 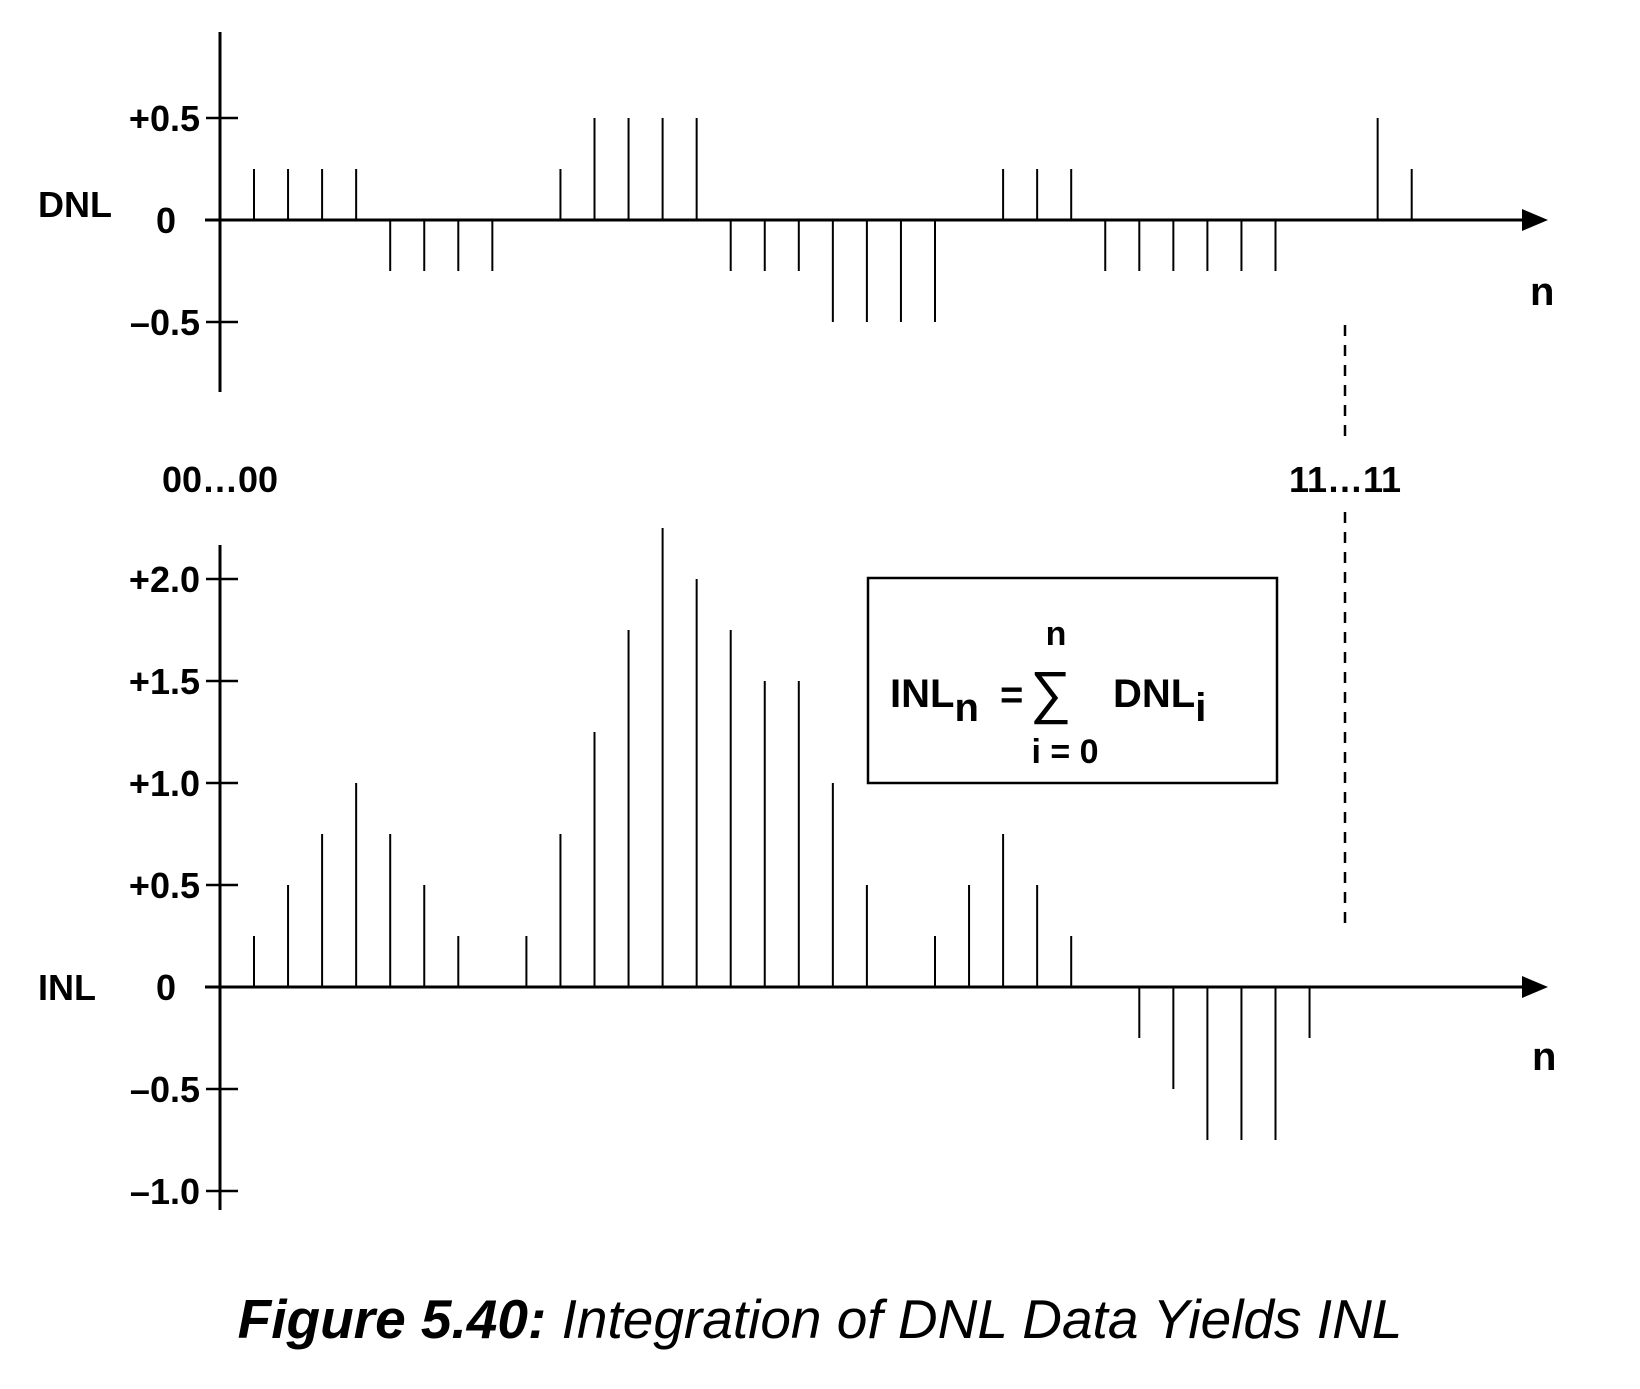 What do you see at coordinates (1159, 701) in the screenshot?
I see `formula-rhs: DNLi` at bounding box center [1159, 701].